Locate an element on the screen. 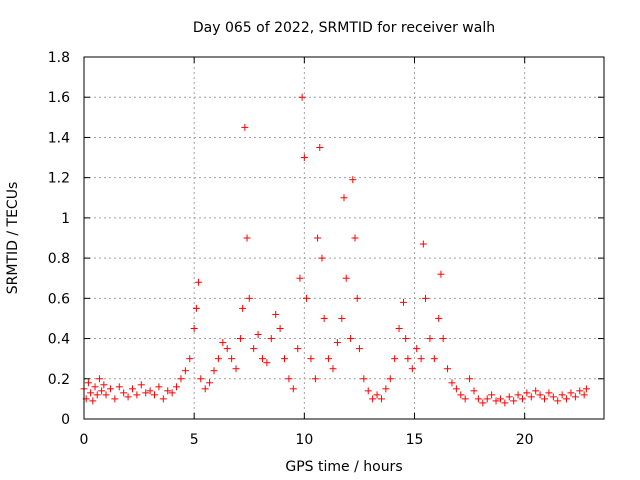 The height and width of the screenshot is (480, 640). y-tick-label: 0.8 is located at coordinates (59, 259).